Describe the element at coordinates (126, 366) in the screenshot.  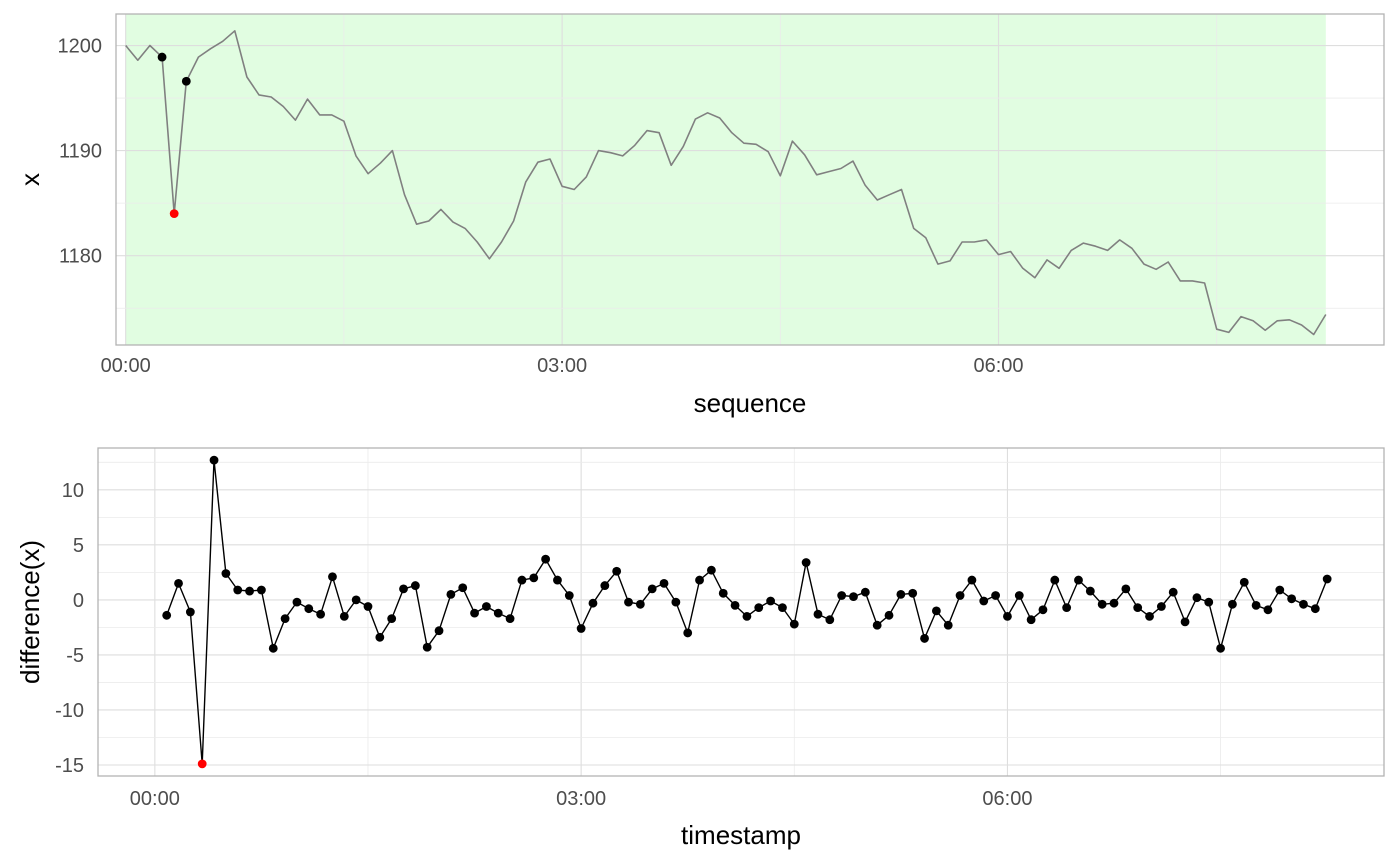
I see `x-tick-label: 00:00` at that location.